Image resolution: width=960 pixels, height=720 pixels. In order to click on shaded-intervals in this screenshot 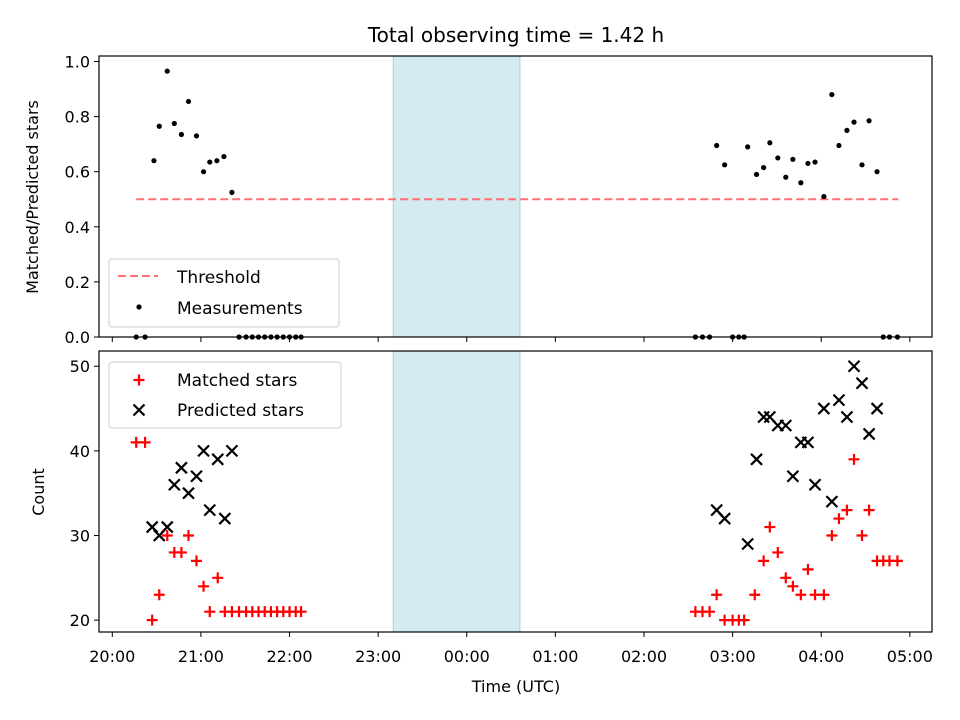, I will do `click(456, 344)`.